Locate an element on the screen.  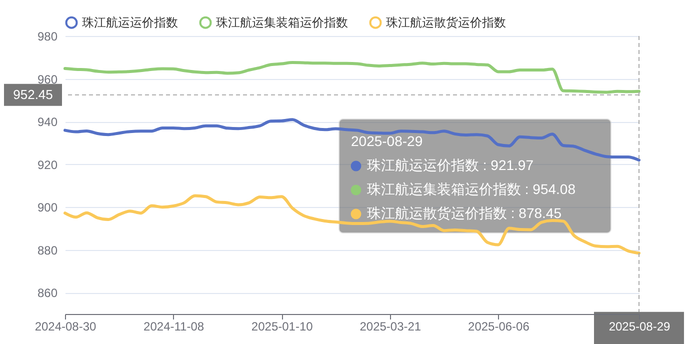
annotation: 珠江航运运价指数 : 921.97 is located at coordinates (450, 165).